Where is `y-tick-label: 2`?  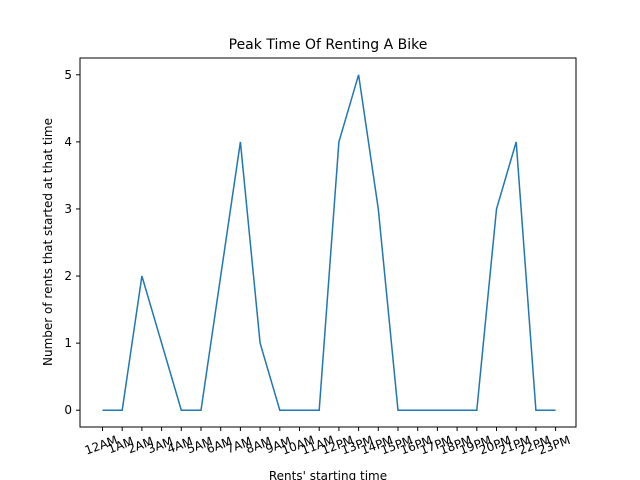
y-tick-label: 2 is located at coordinates (68, 276).